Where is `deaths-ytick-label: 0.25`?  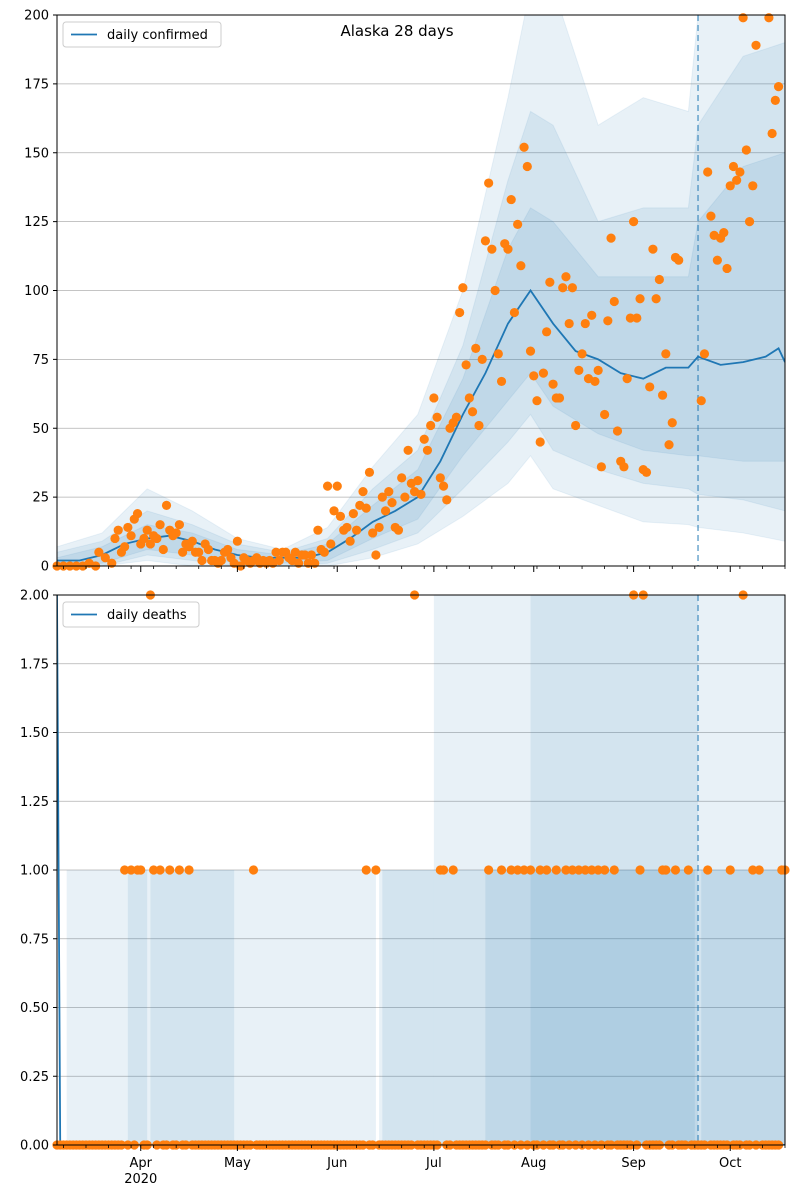 deaths-ytick-label: 0.25 is located at coordinates (34, 1077).